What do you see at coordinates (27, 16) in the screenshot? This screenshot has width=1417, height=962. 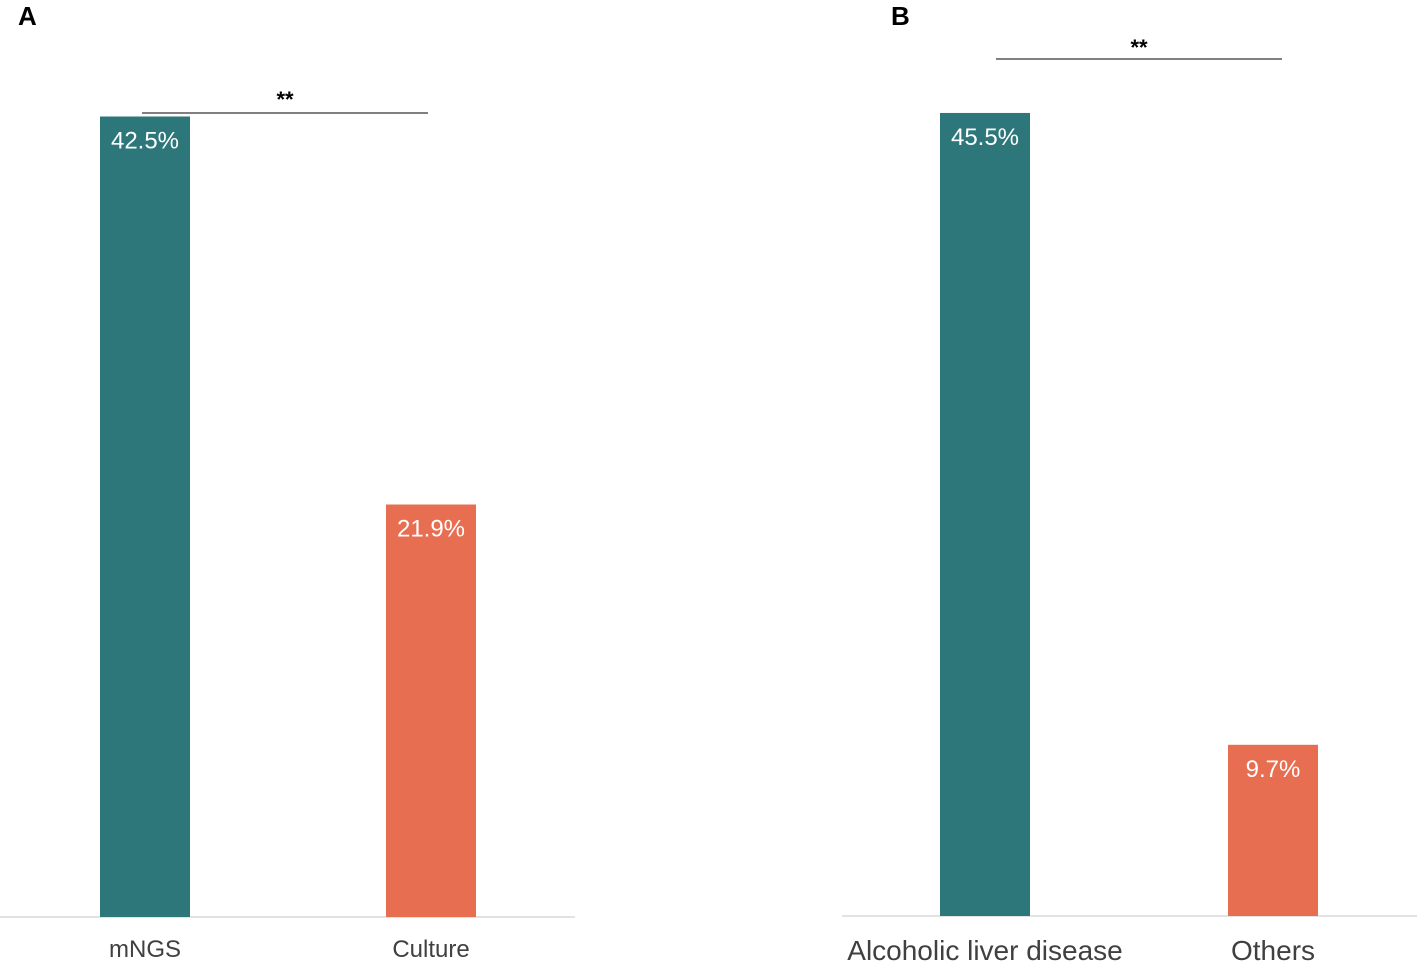 I see `panel-label: A` at bounding box center [27, 16].